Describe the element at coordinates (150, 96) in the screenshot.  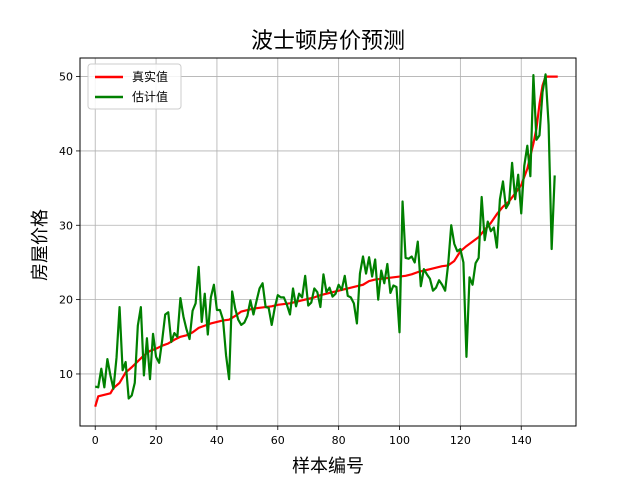
I see `legend-label-predicted: 估计值` at that location.